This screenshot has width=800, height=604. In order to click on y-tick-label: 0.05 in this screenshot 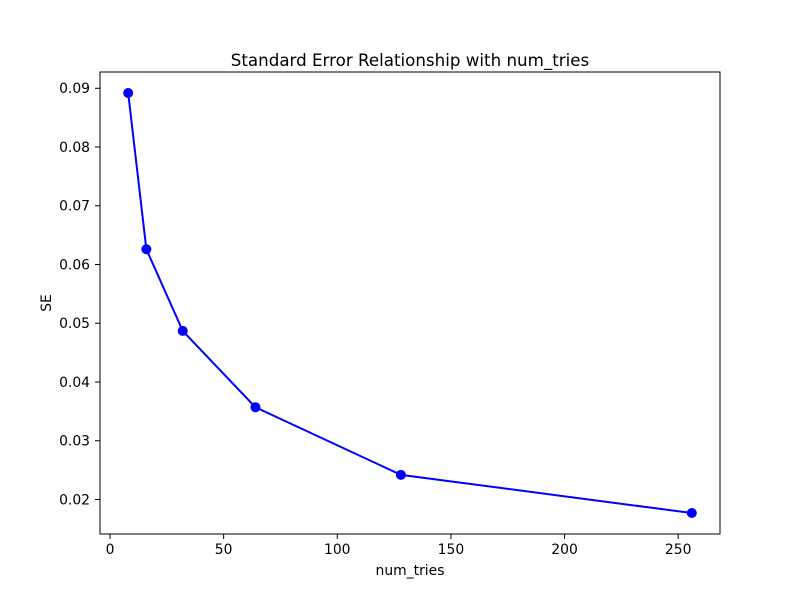, I will do `click(74, 324)`.